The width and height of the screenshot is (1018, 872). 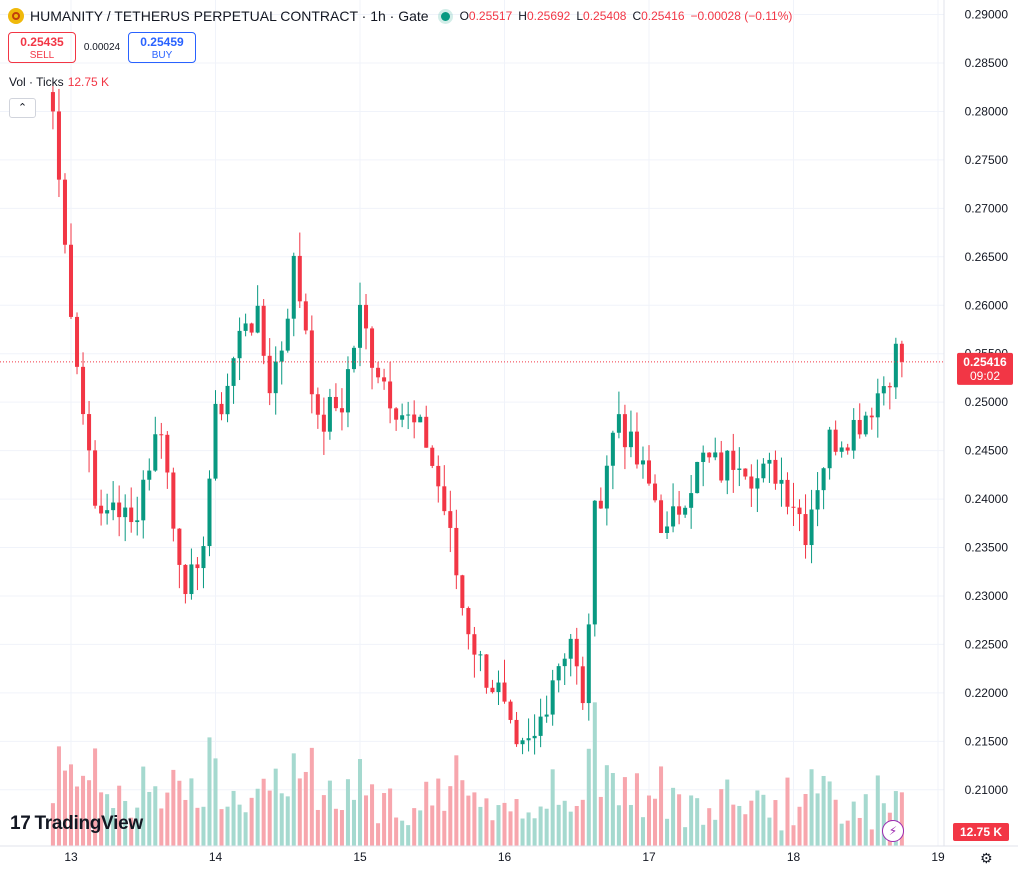 What do you see at coordinates (22, 108) in the screenshot?
I see `collapse-legend-button: ⌃` at bounding box center [22, 108].